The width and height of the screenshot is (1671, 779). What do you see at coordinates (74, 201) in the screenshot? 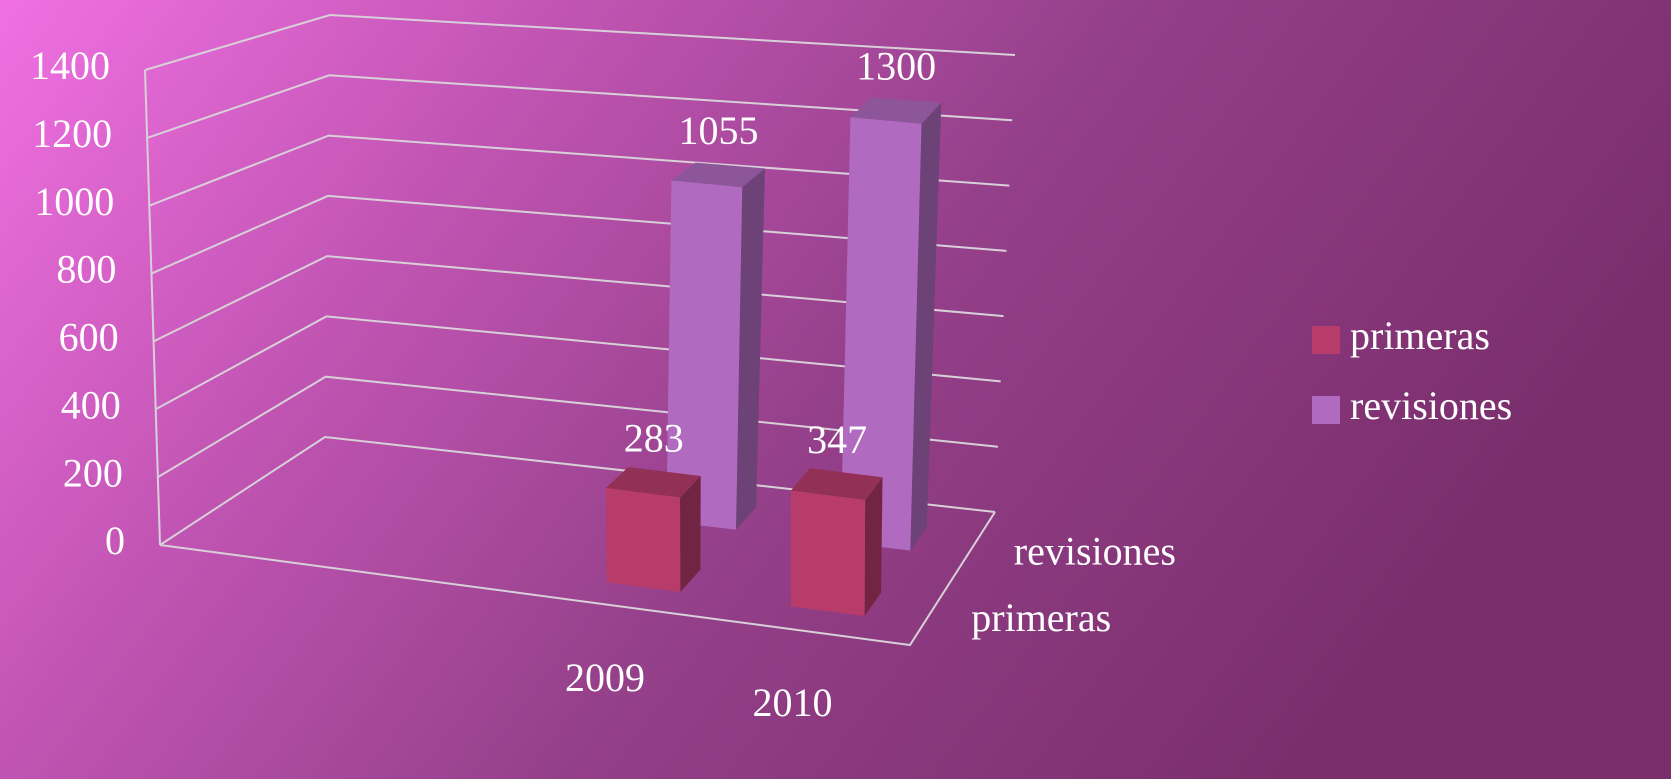
I see `y-tick-label: 1000` at bounding box center [74, 201].